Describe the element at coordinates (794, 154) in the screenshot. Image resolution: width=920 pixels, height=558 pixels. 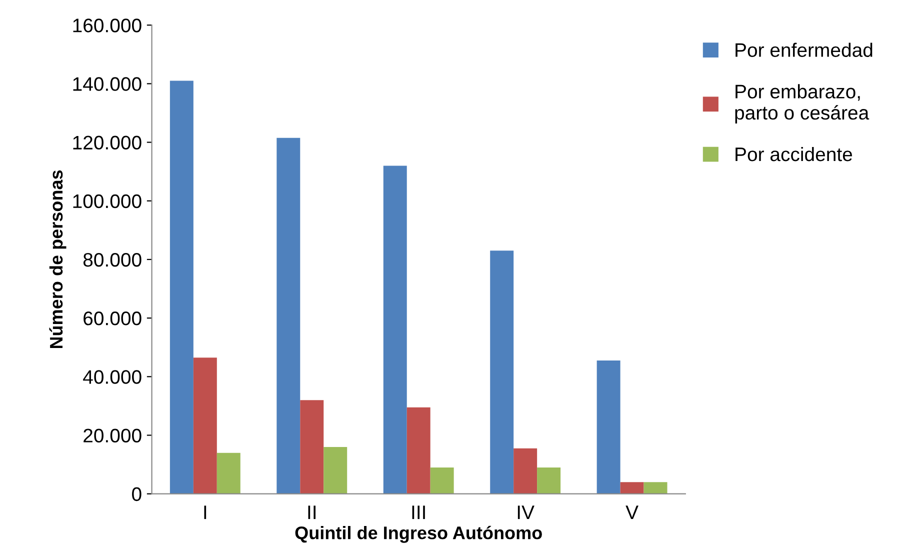
I see `legend-label: Por accidente` at that location.